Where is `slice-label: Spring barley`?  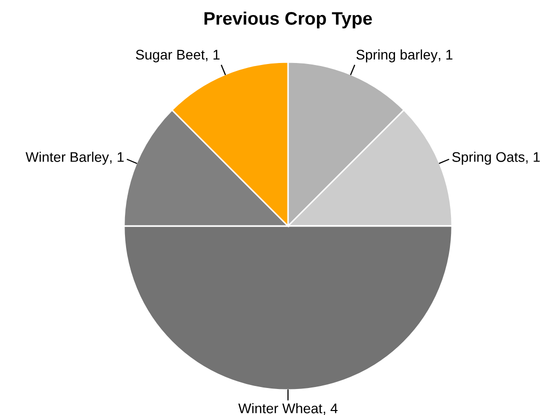
slice-label: Spring barley is located at coordinates (397, 55).